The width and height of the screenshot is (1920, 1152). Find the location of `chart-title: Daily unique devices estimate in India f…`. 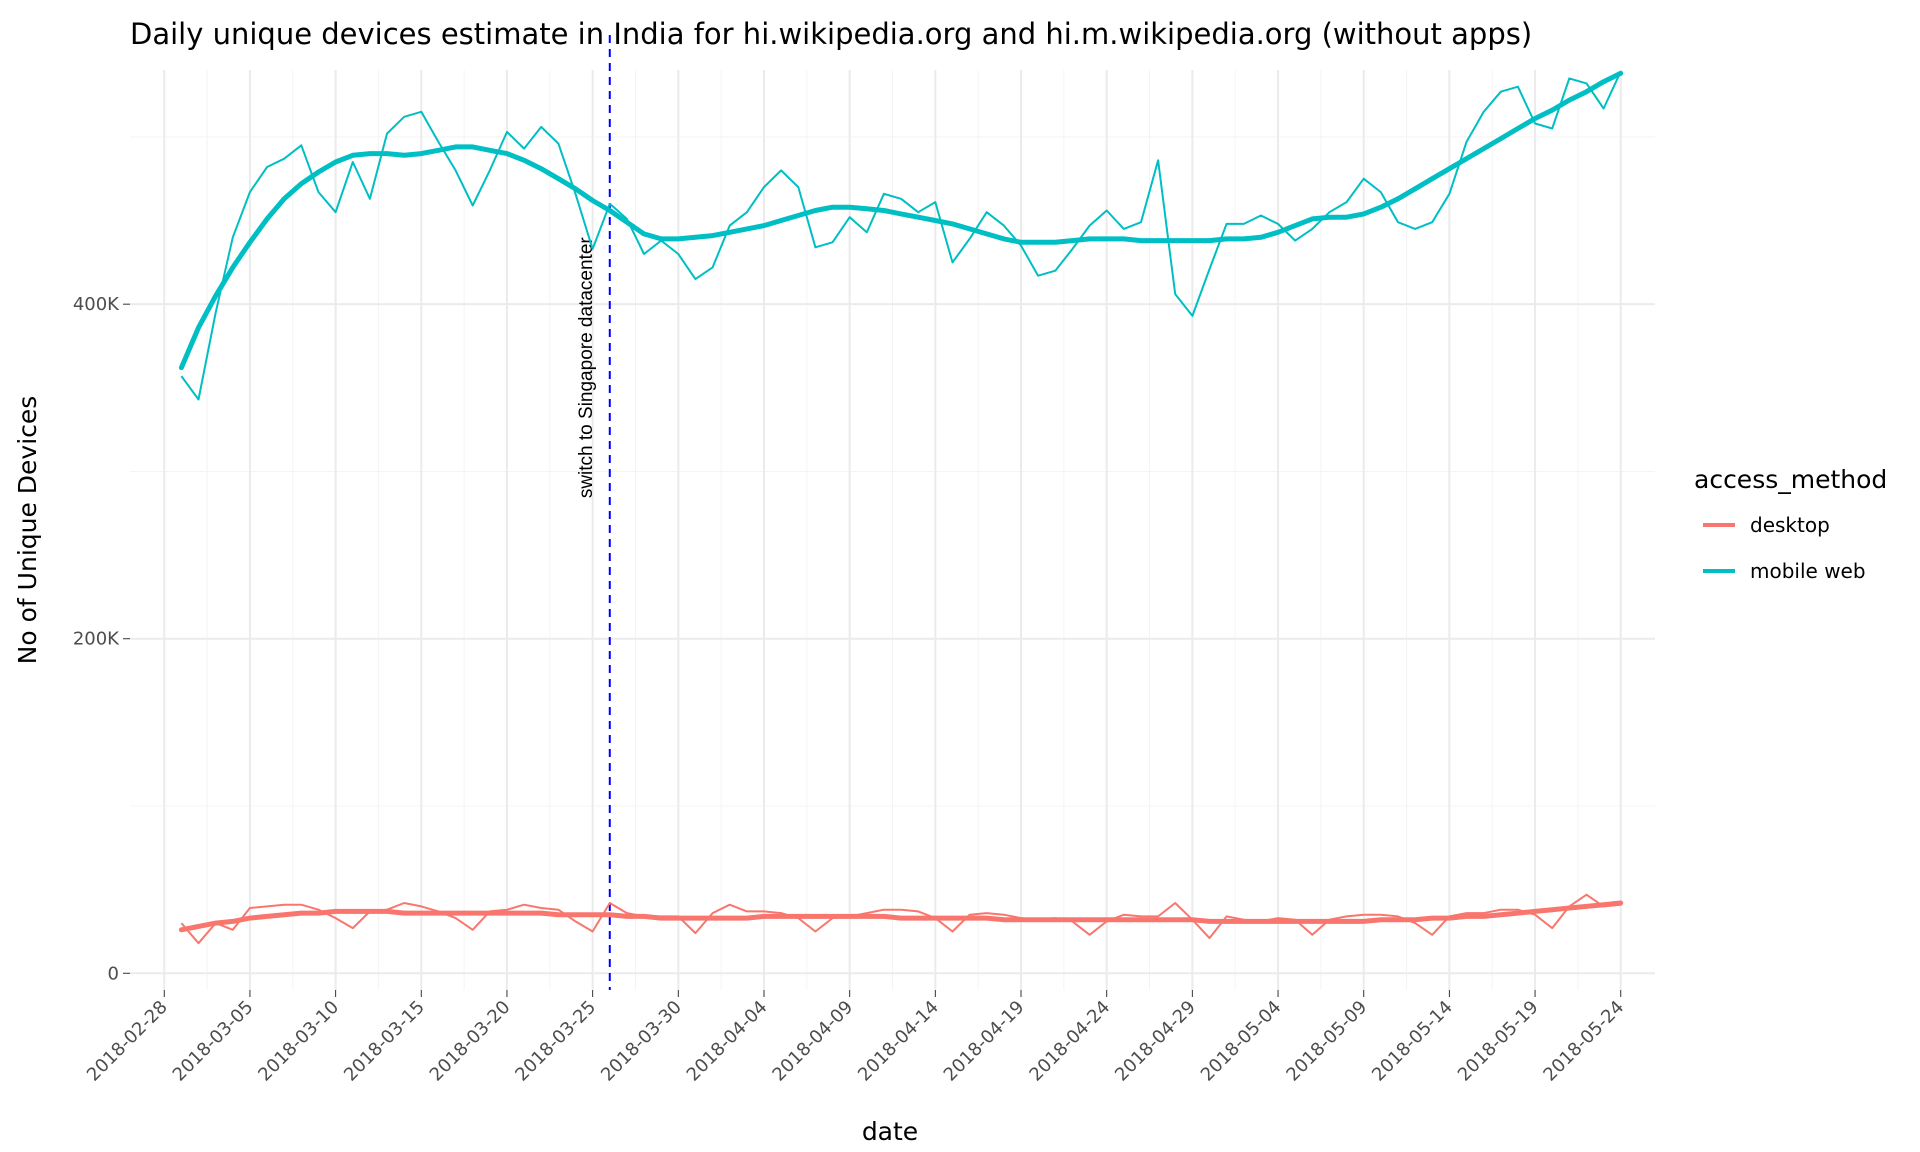

chart-title: Daily unique devices estimate in India f… is located at coordinates (831, 34).